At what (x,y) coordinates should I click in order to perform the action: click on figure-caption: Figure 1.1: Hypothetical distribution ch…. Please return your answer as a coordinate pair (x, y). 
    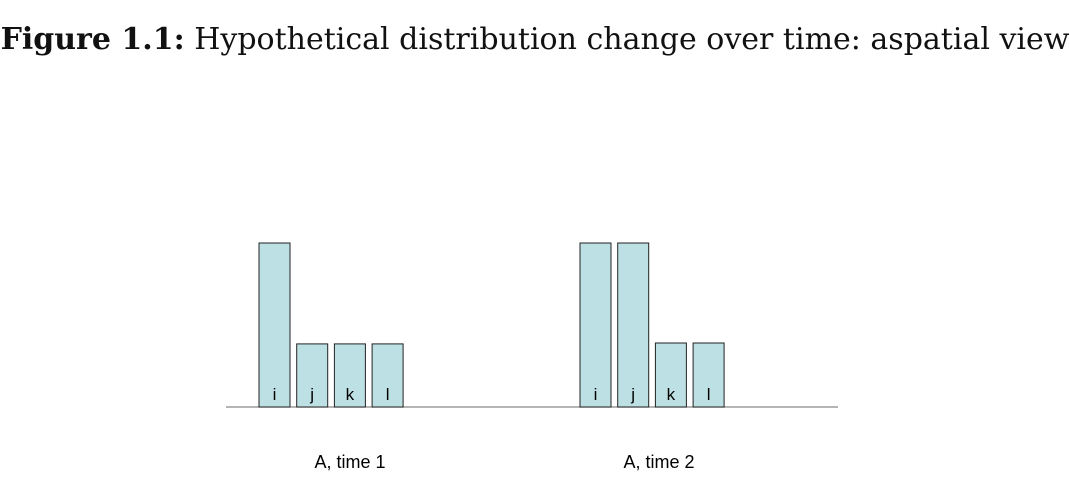
    Looking at the image, I should click on (535, 39).